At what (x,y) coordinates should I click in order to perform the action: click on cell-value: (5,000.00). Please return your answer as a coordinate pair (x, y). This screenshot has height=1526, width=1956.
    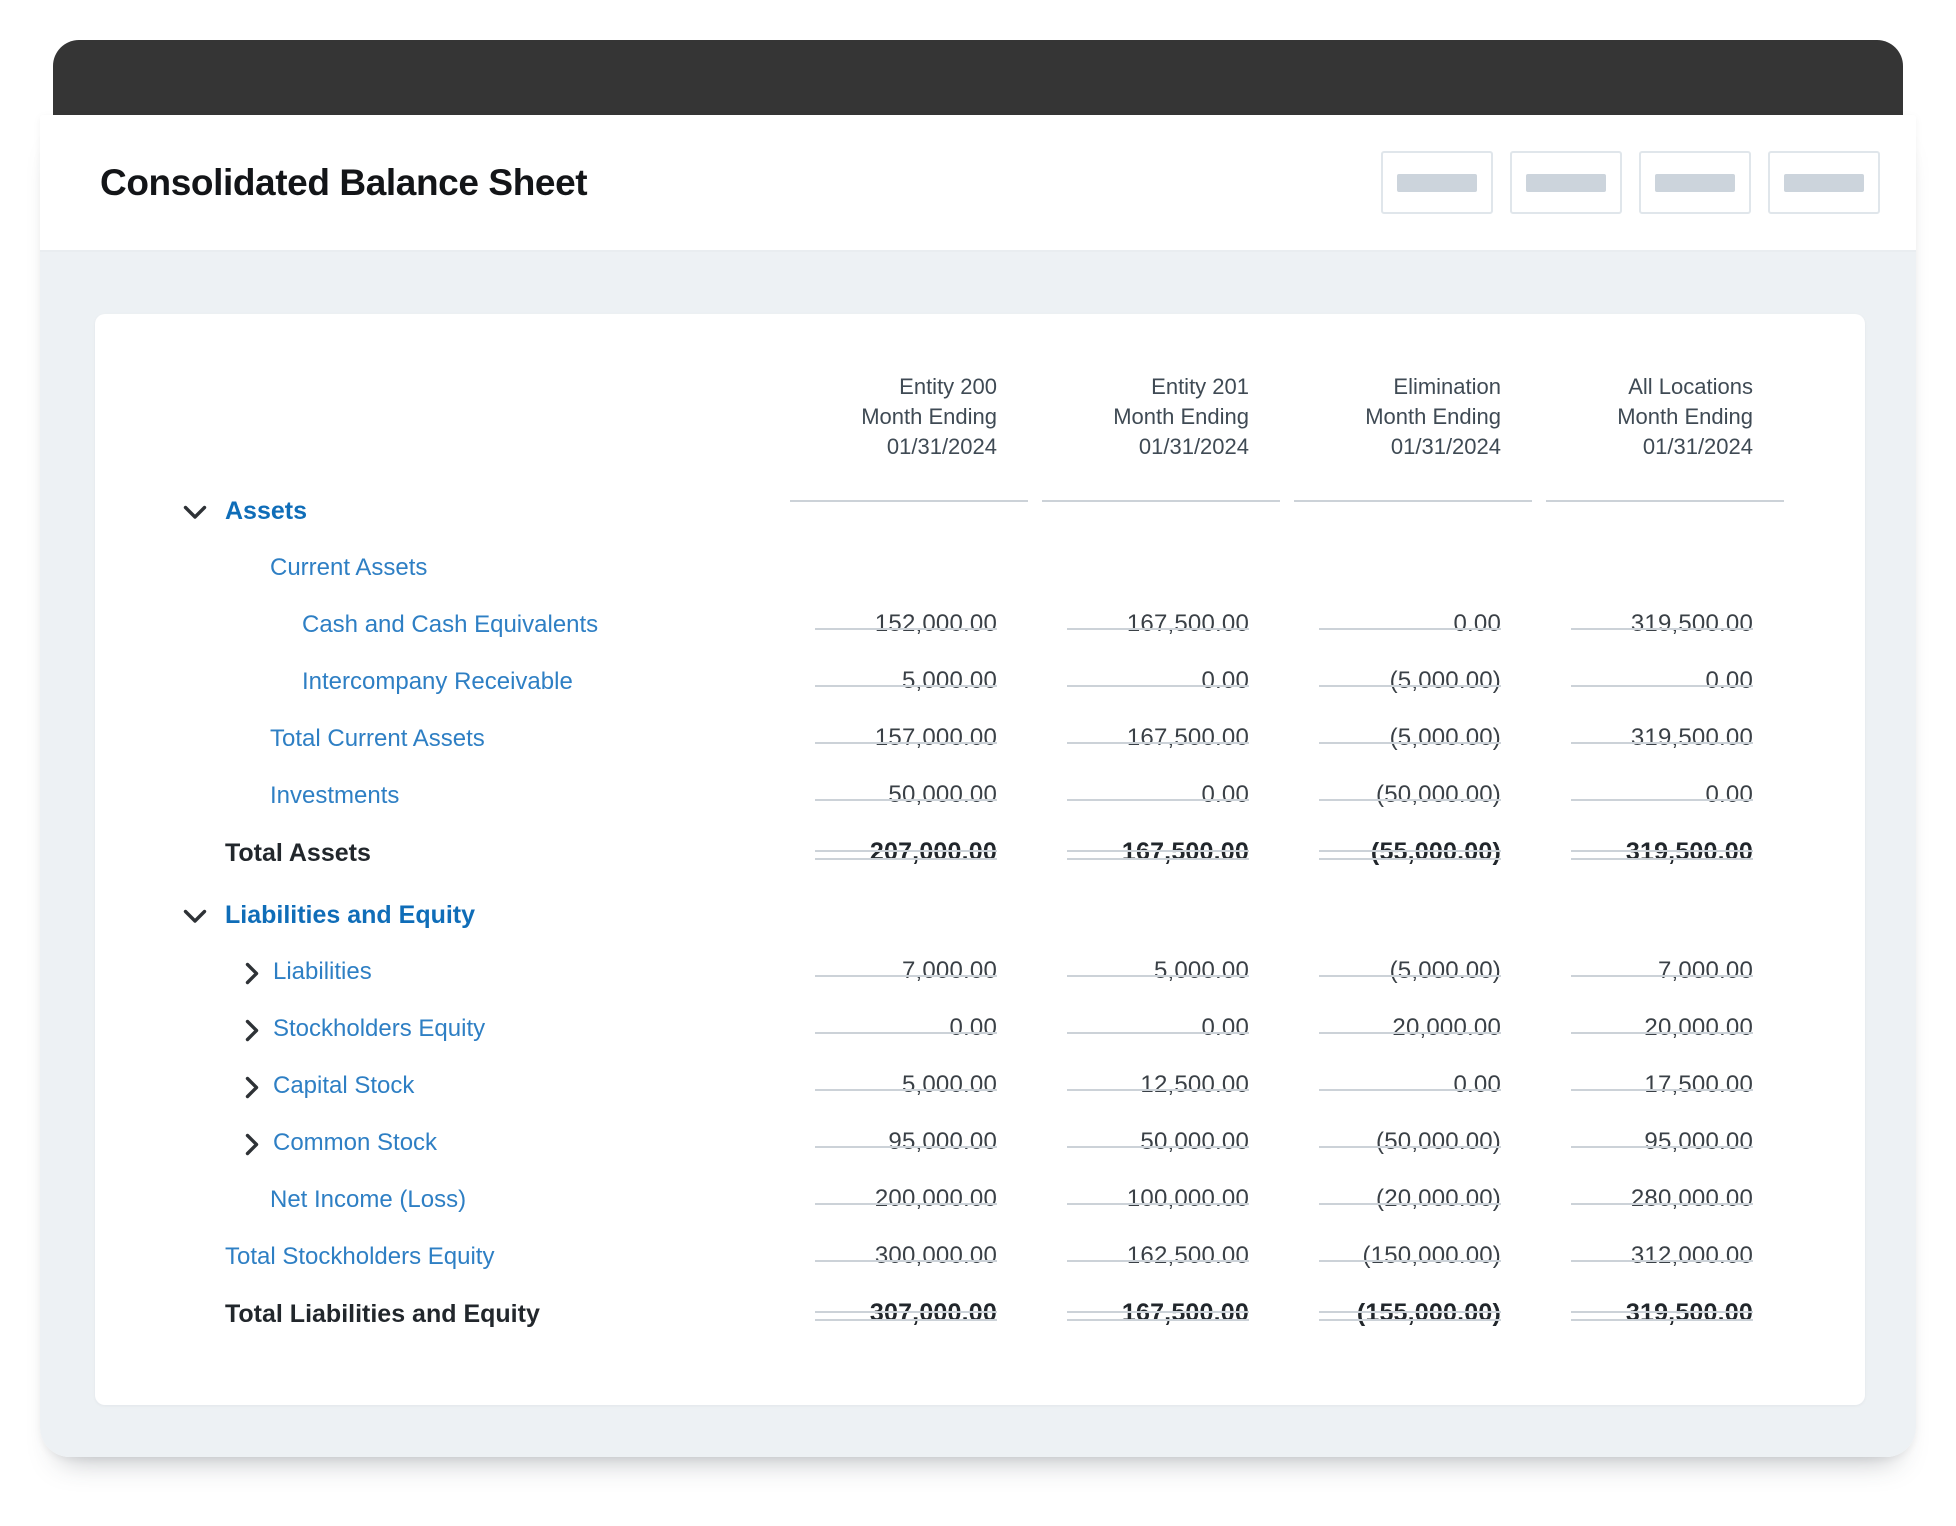
    Looking at the image, I should click on (1445, 970).